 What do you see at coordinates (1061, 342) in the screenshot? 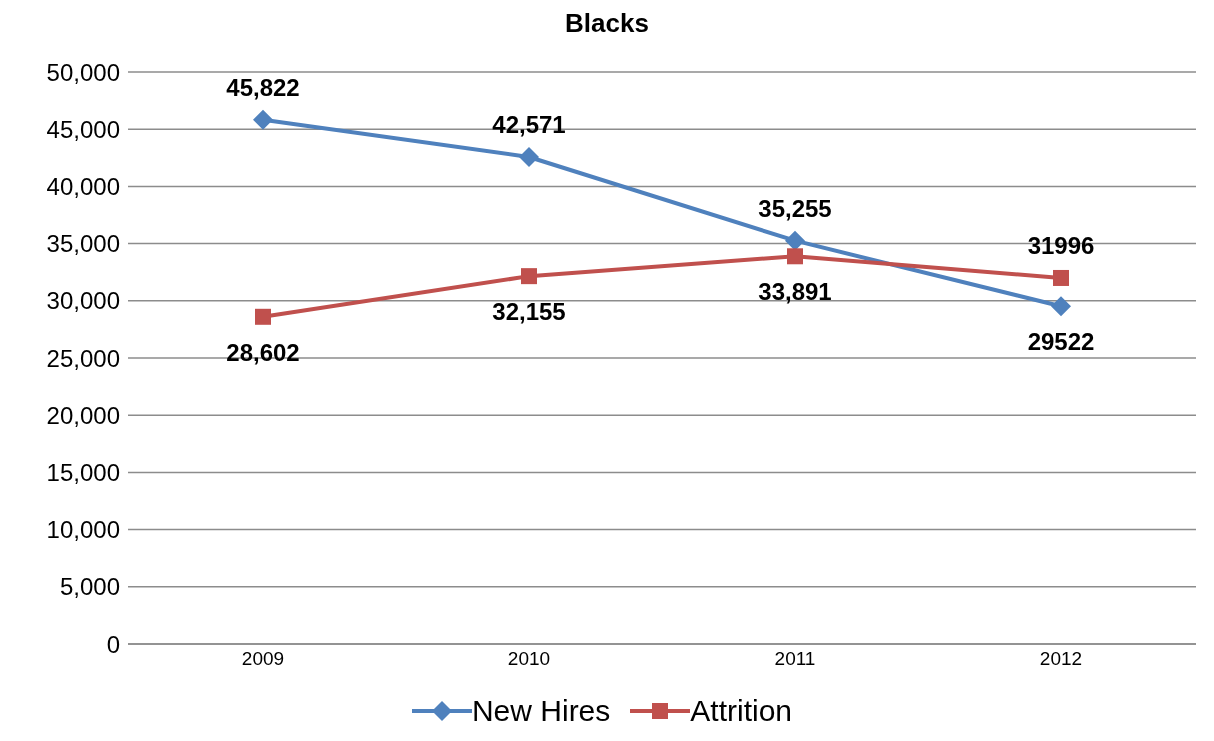
I see `data-label: 29522` at bounding box center [1061, 342].